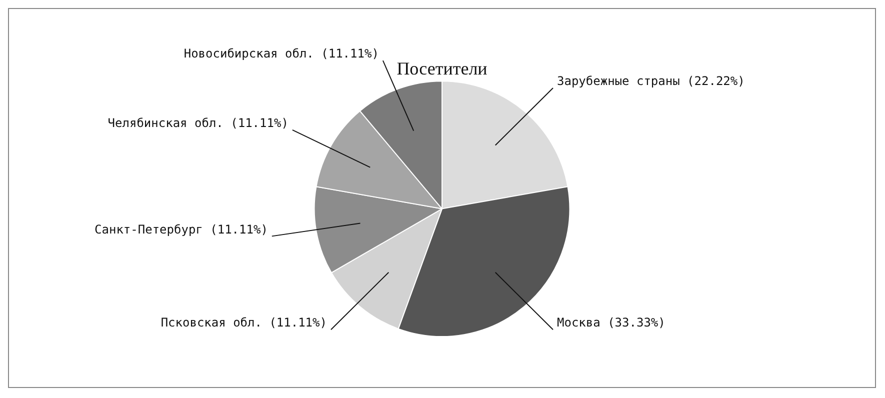 The image size is (885, 398). I want to click on slice-label: Псковская обл. (11.11%), so click(243, 323).